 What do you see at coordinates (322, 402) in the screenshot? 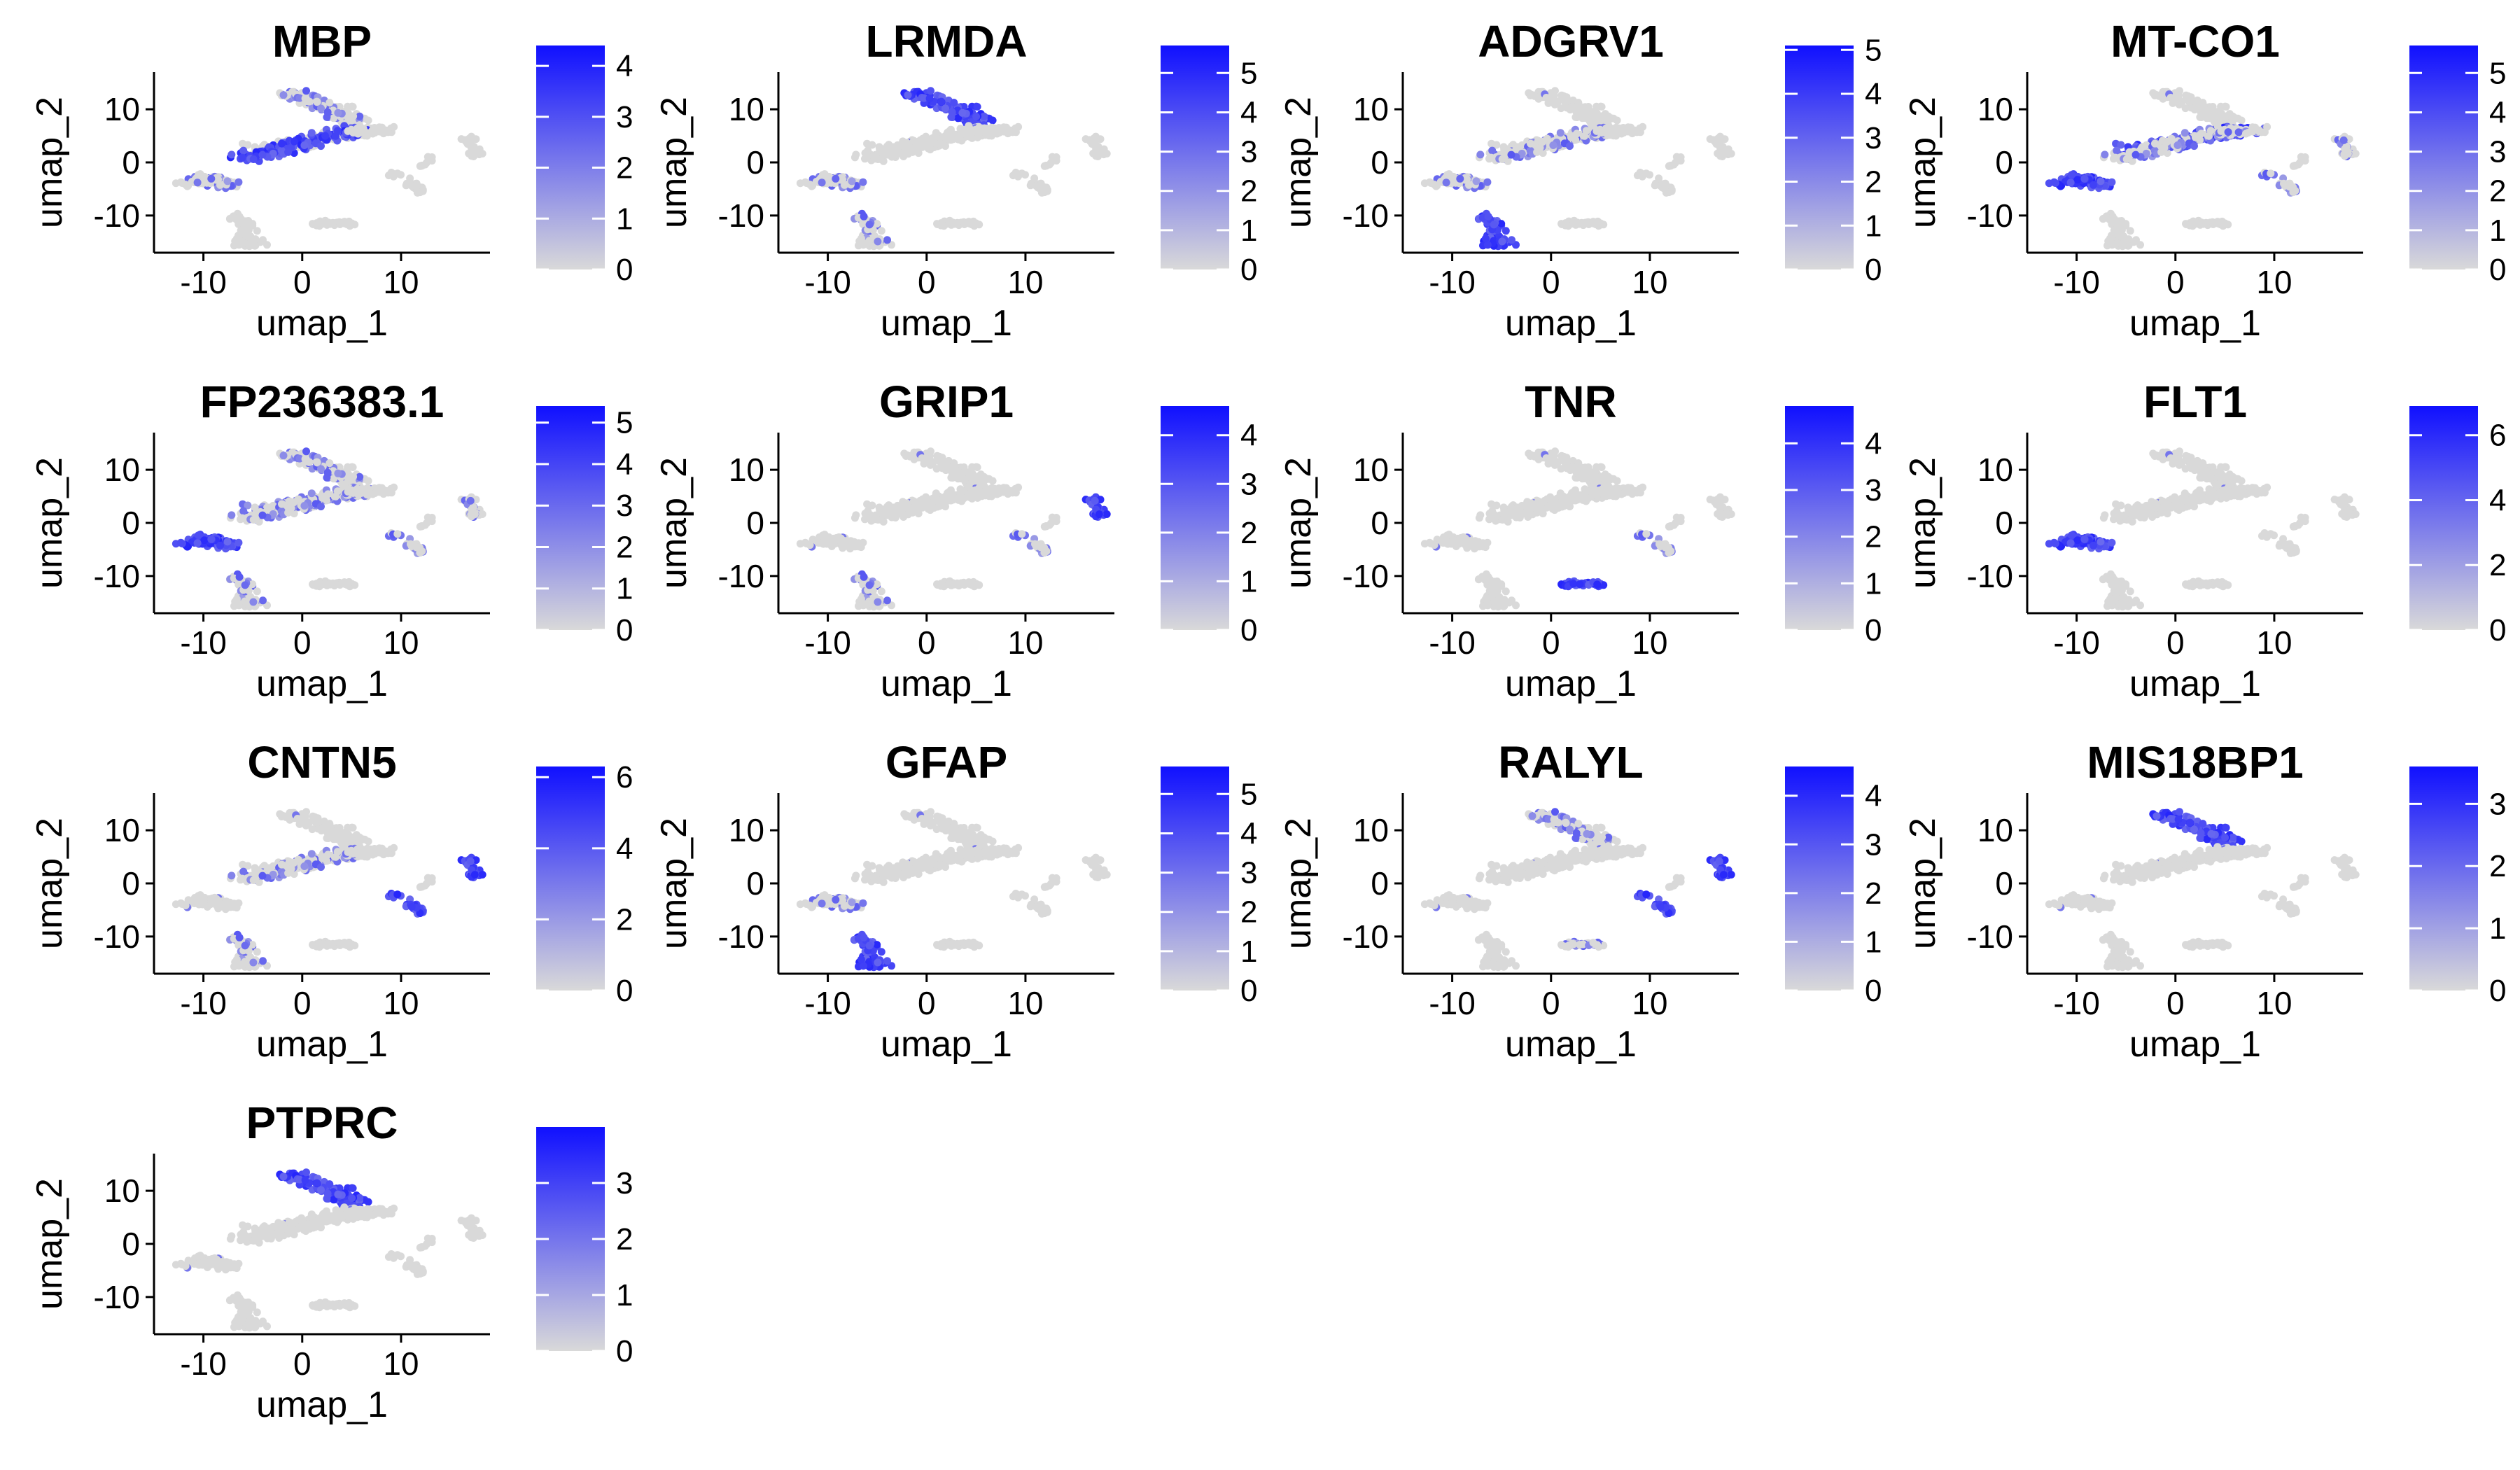
I see `panel-title: FP236383.1` at bounding box center [322, 402].